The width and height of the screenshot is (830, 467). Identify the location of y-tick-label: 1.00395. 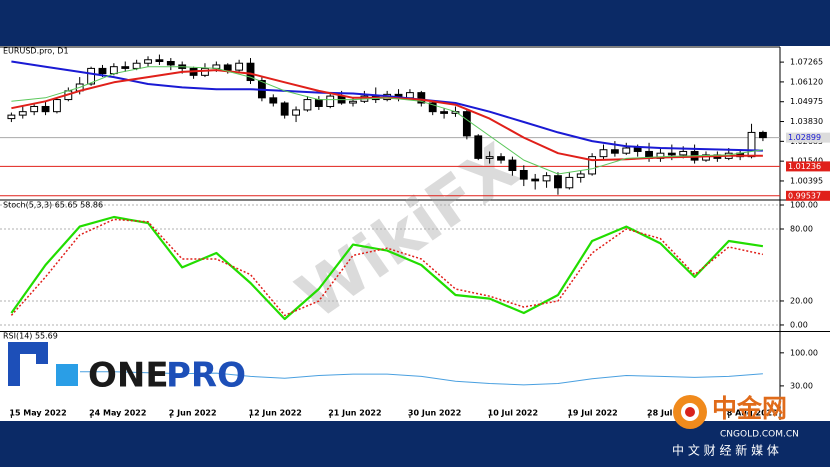
(806, 180).